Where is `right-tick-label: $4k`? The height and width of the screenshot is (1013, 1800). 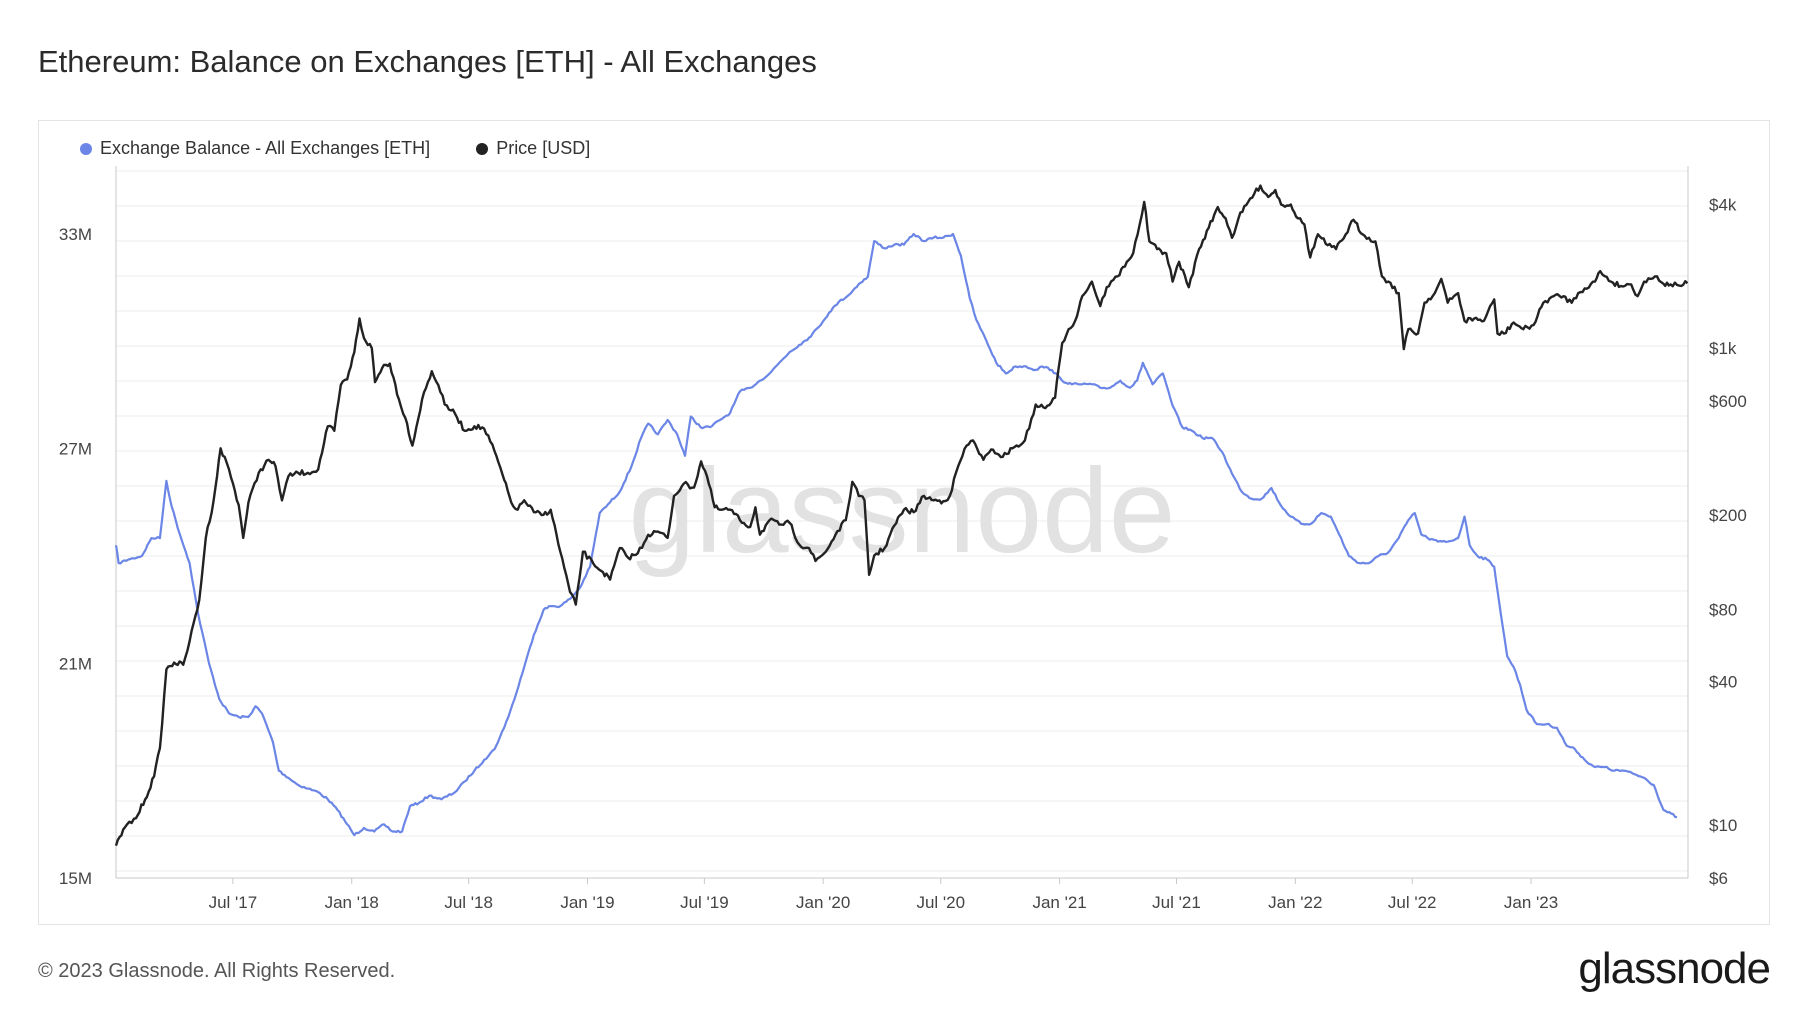
right-tick-label: $4k is located at coordinates (1723, 204).